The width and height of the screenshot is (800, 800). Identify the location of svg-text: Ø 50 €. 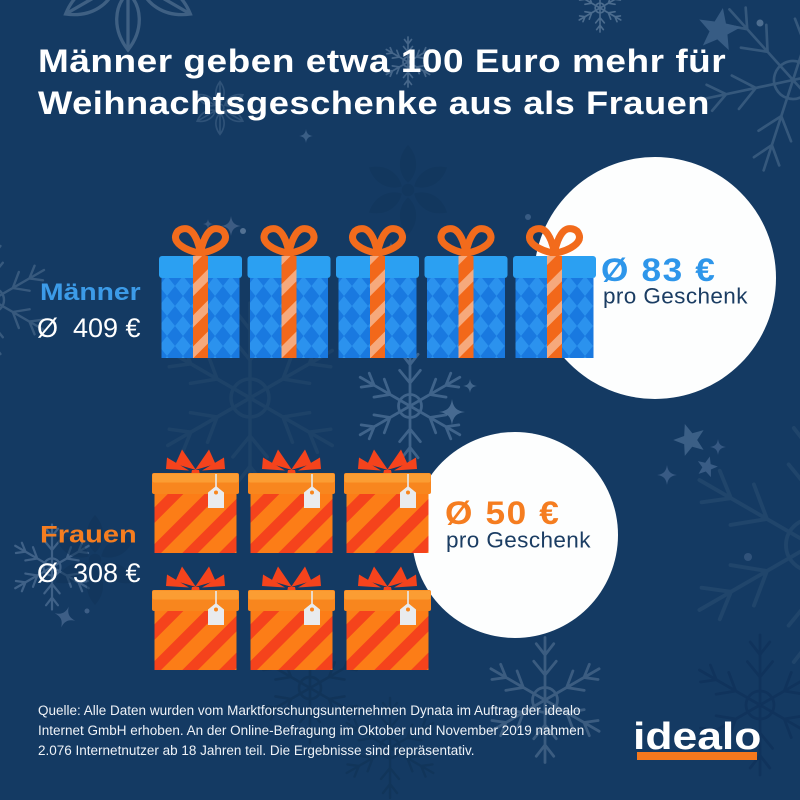
(503, 513).